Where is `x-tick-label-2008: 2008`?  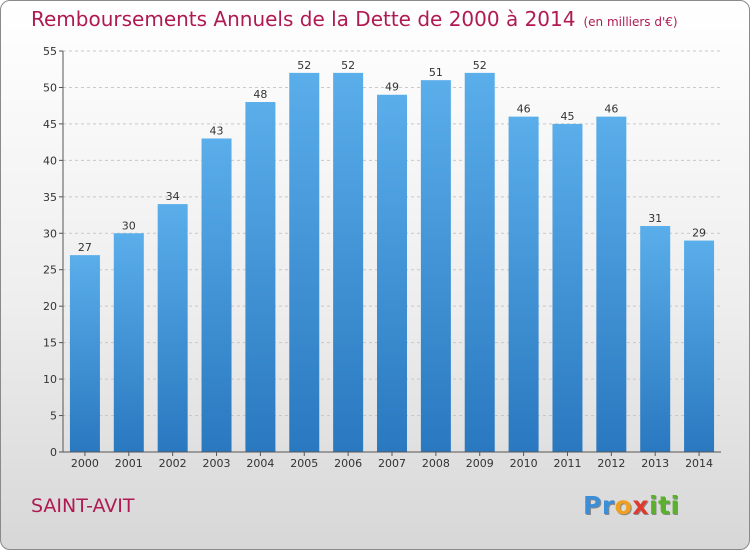
x-tick-label-2008: 2008 is located at coordinates (436, 463).